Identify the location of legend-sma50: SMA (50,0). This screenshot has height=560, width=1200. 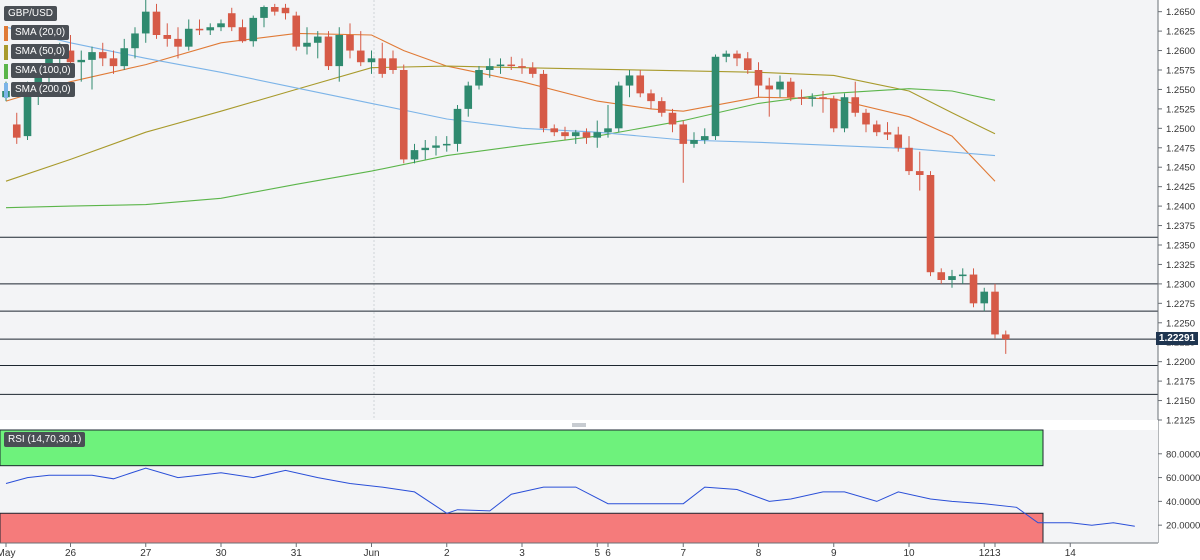
(39, 52).